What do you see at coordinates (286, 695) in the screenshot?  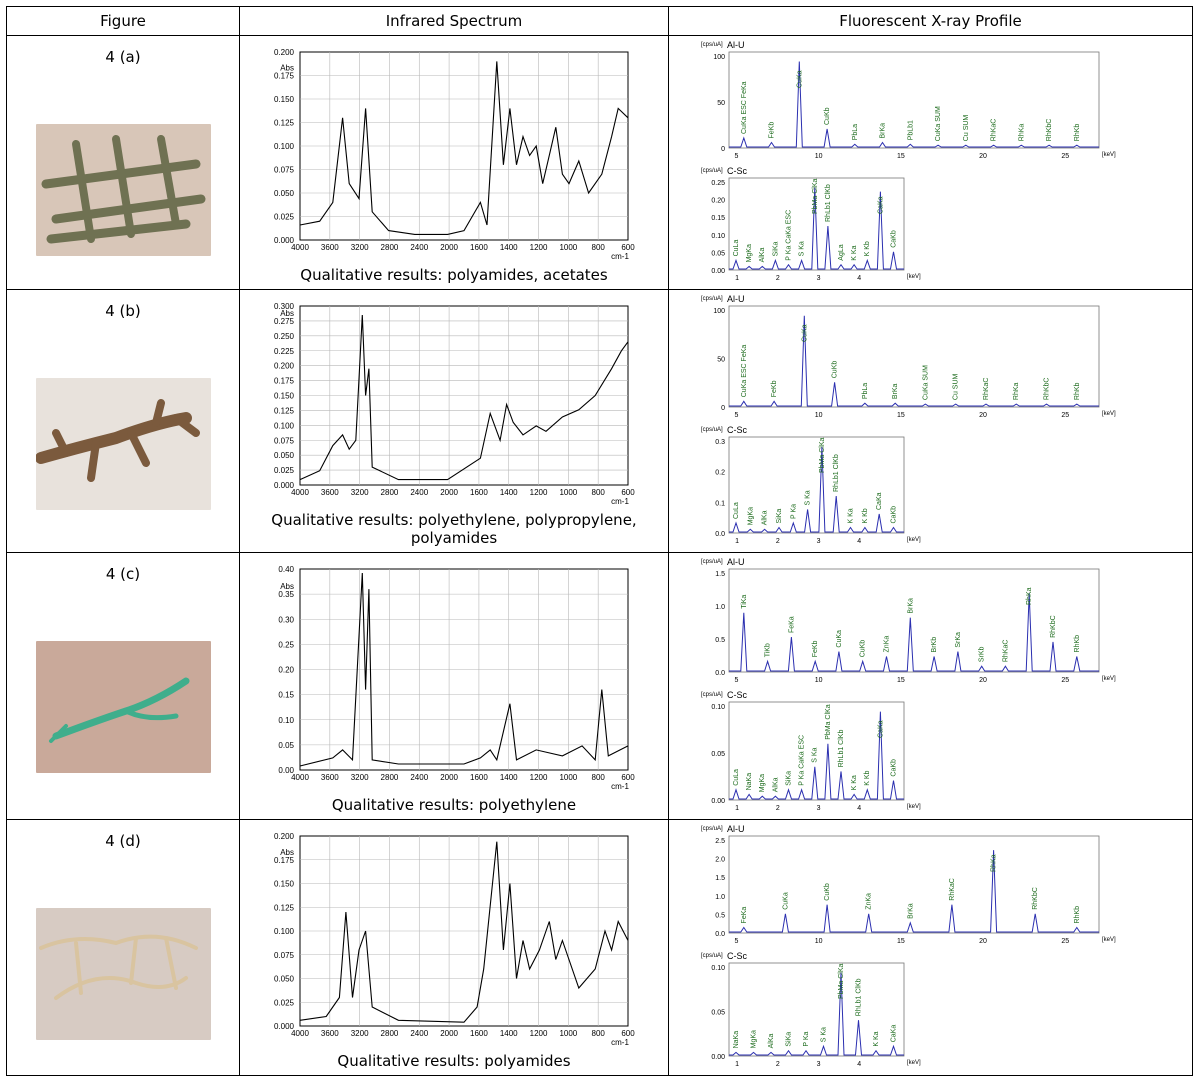 I see `ir-y-tick-label: 0.15` at bounding box center [286, 695].